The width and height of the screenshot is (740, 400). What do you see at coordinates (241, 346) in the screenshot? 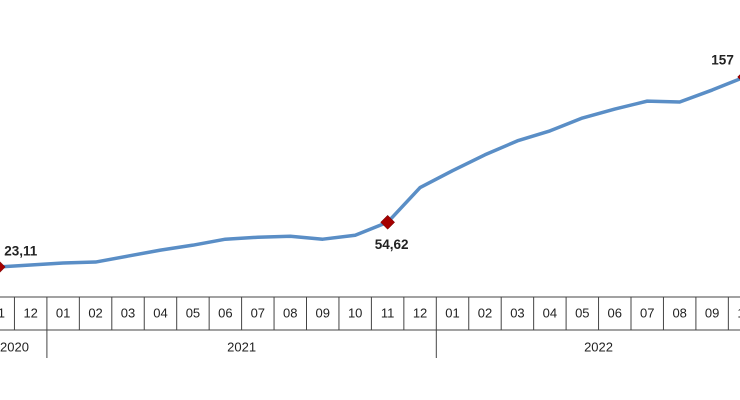
I see `group-label: 2021` at bounding box center [241, 346].